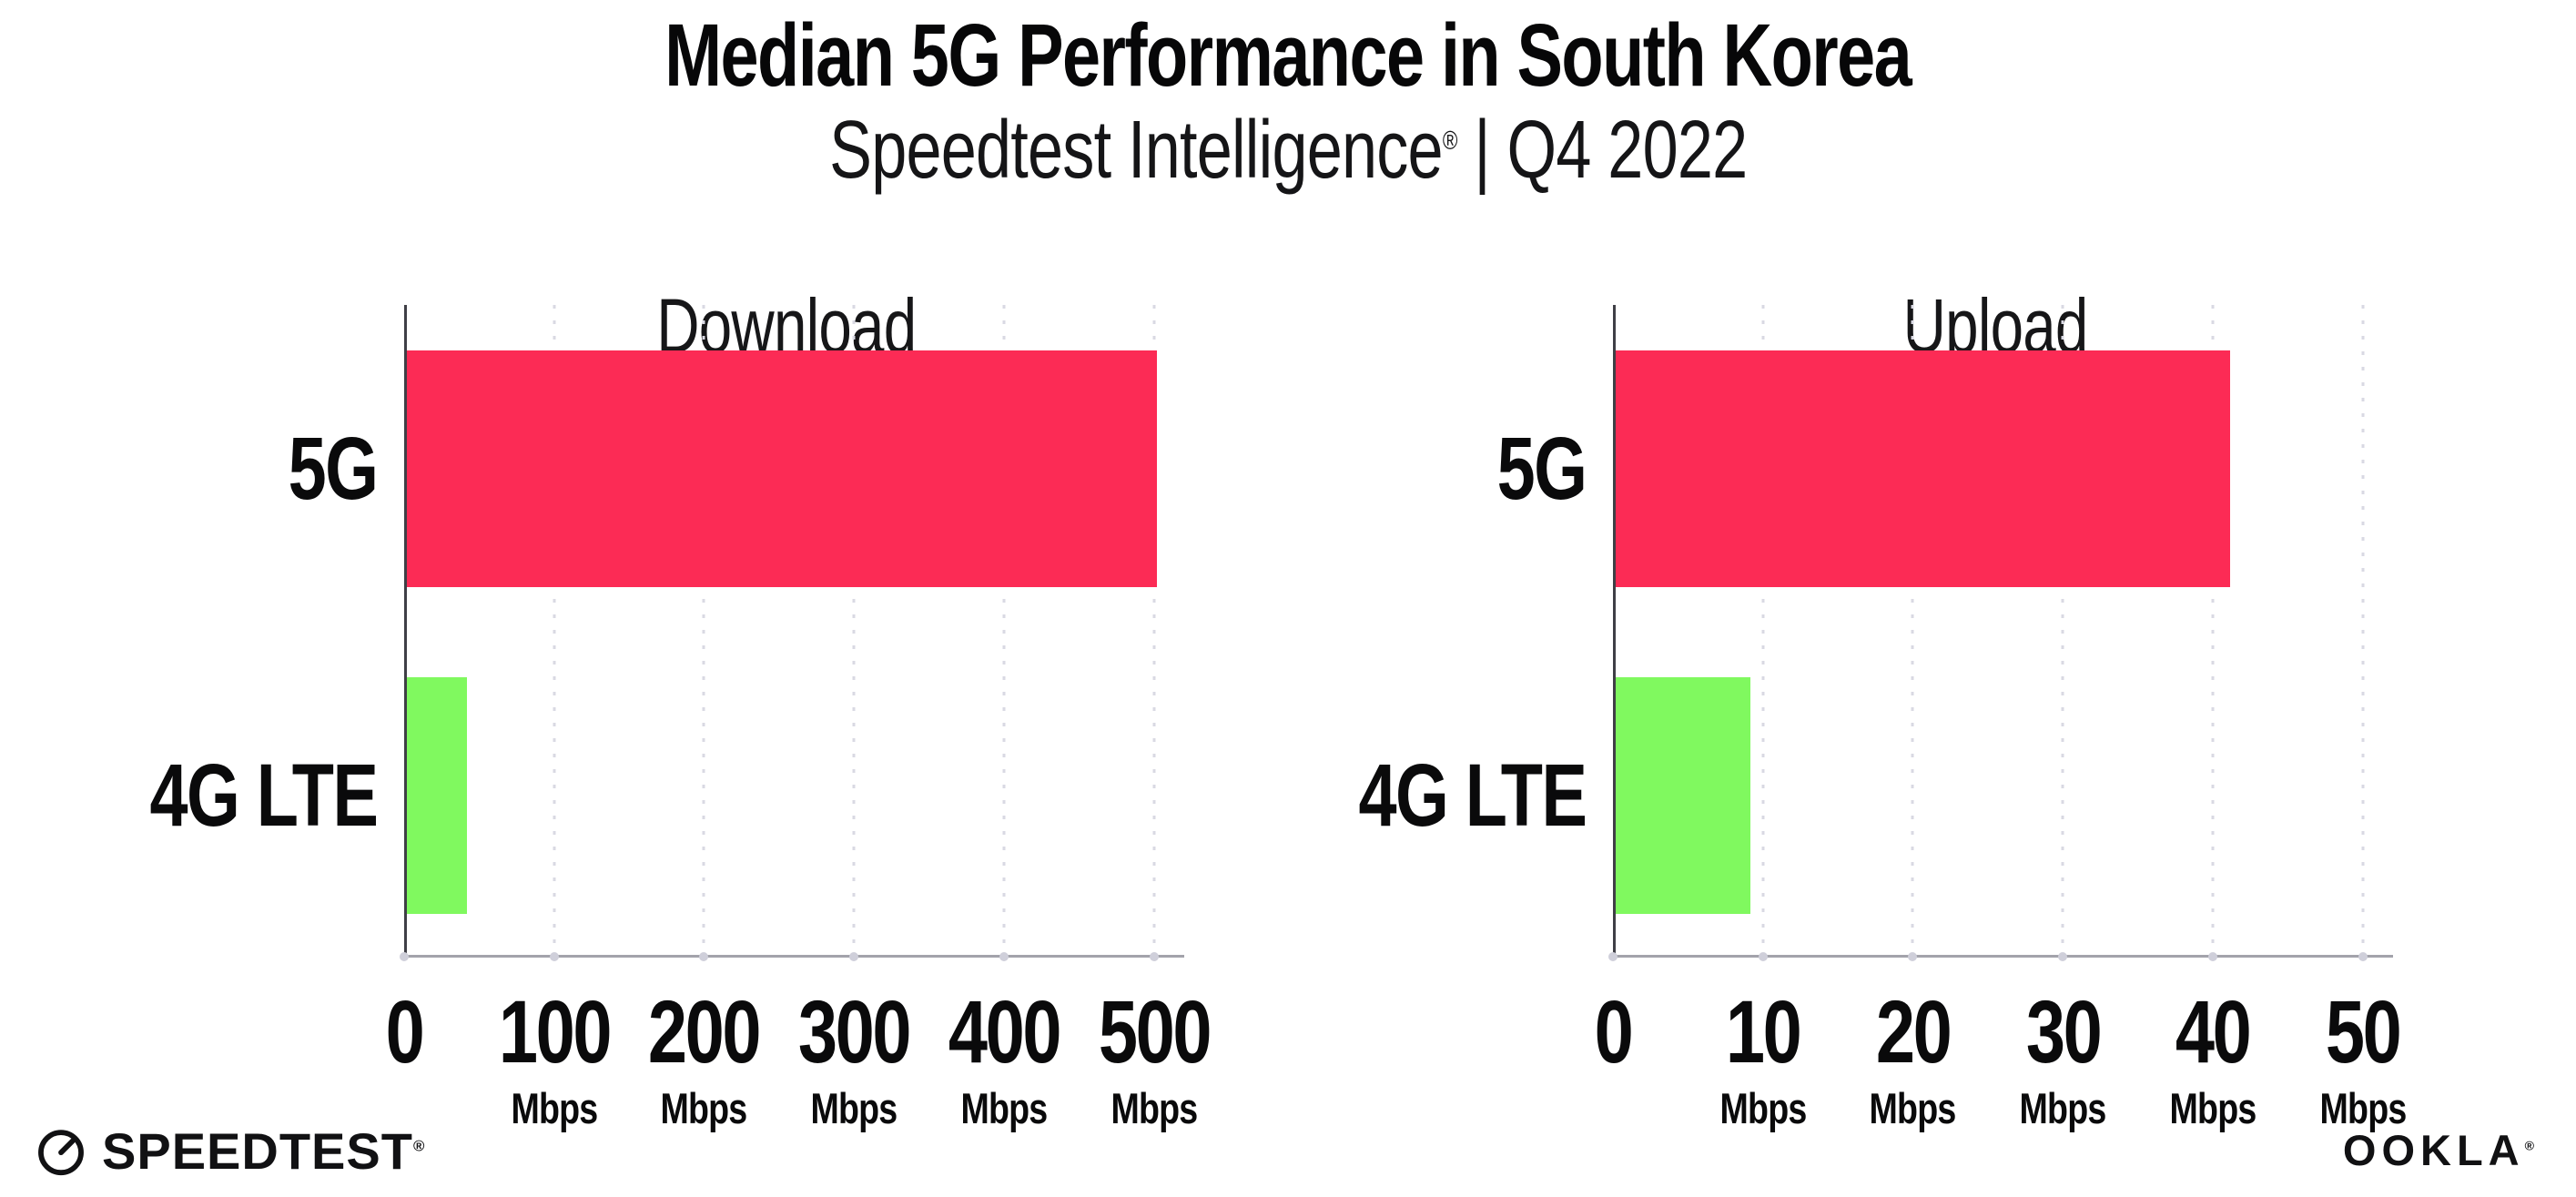 This screenshot has height=1197, width=2576. Describe the element at coordinates (61, 1152) in the screenshot. I see `speedtest-gauge-icon` at that location.